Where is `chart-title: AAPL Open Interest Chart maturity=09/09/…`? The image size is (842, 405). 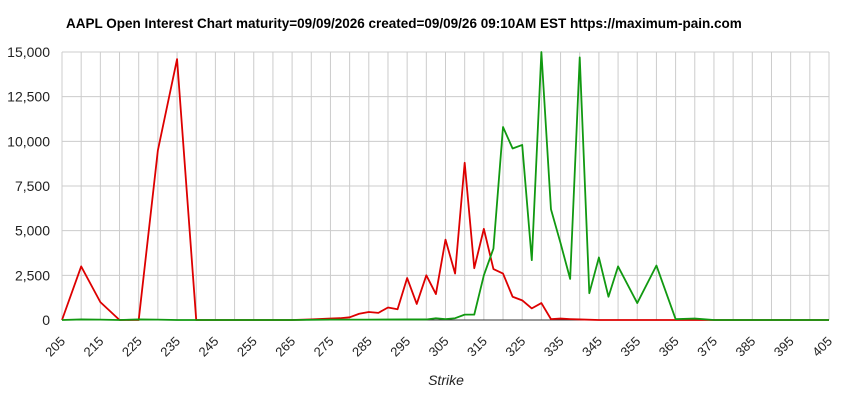 chart-title: AAPL Open Interest Chart maturity=09/09/… is located at coordinates (404, 23).